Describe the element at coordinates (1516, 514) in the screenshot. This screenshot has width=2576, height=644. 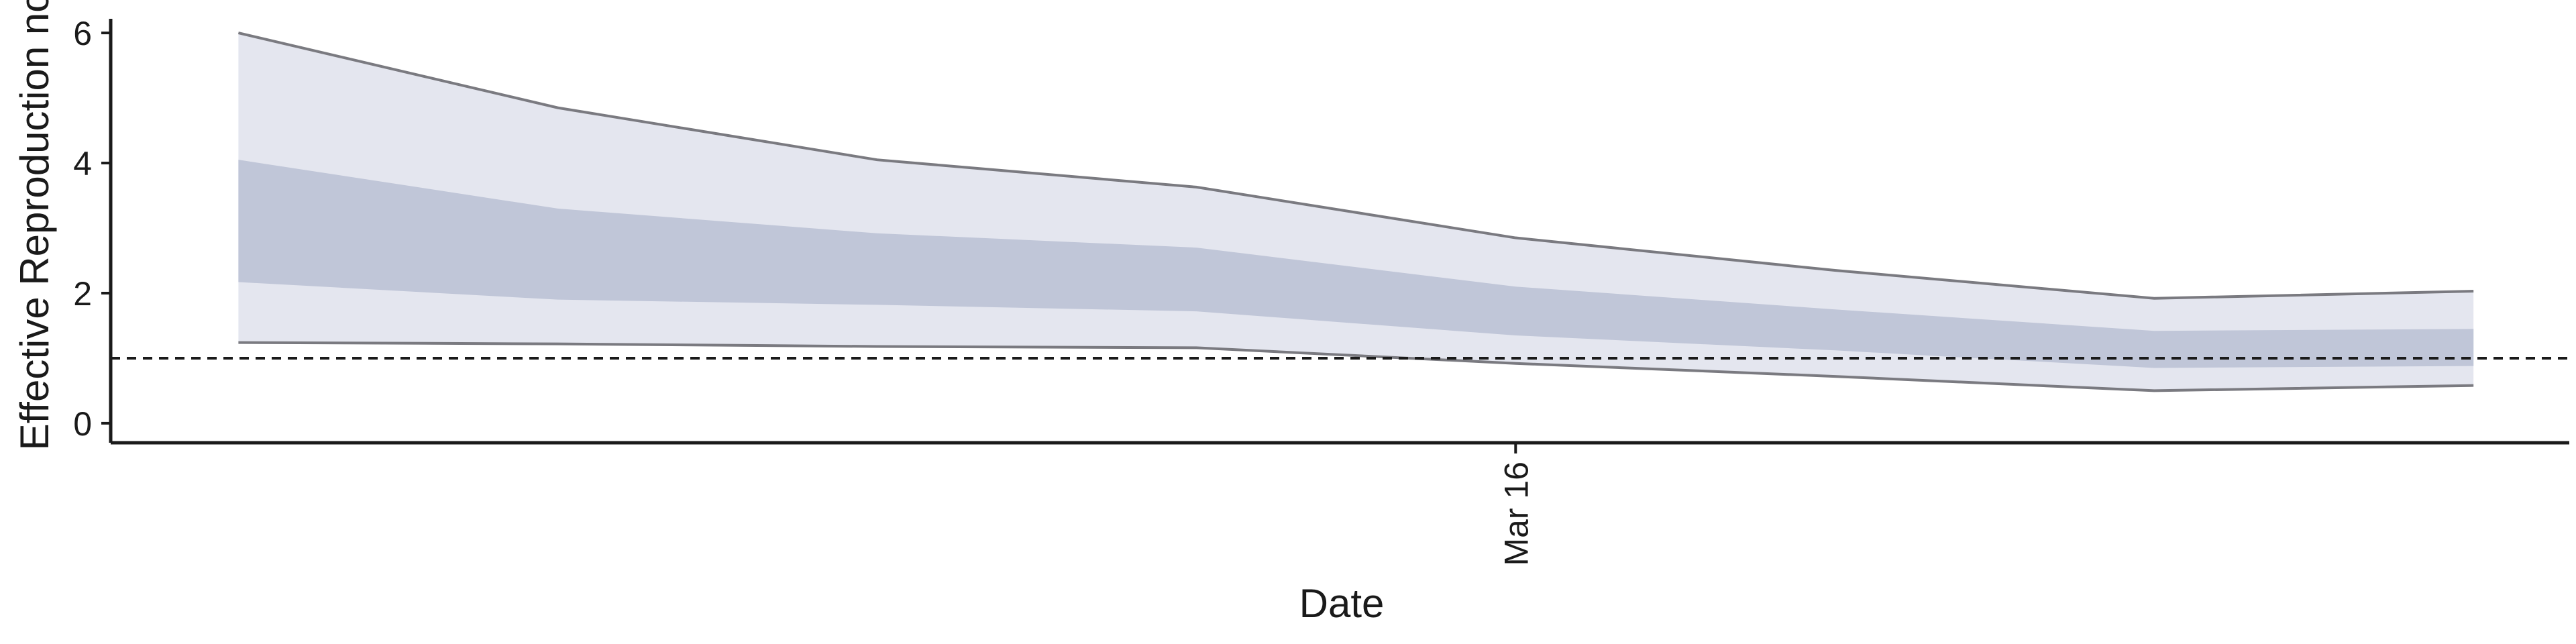
I see `x-tick-label-0: Mar 16` at that location.